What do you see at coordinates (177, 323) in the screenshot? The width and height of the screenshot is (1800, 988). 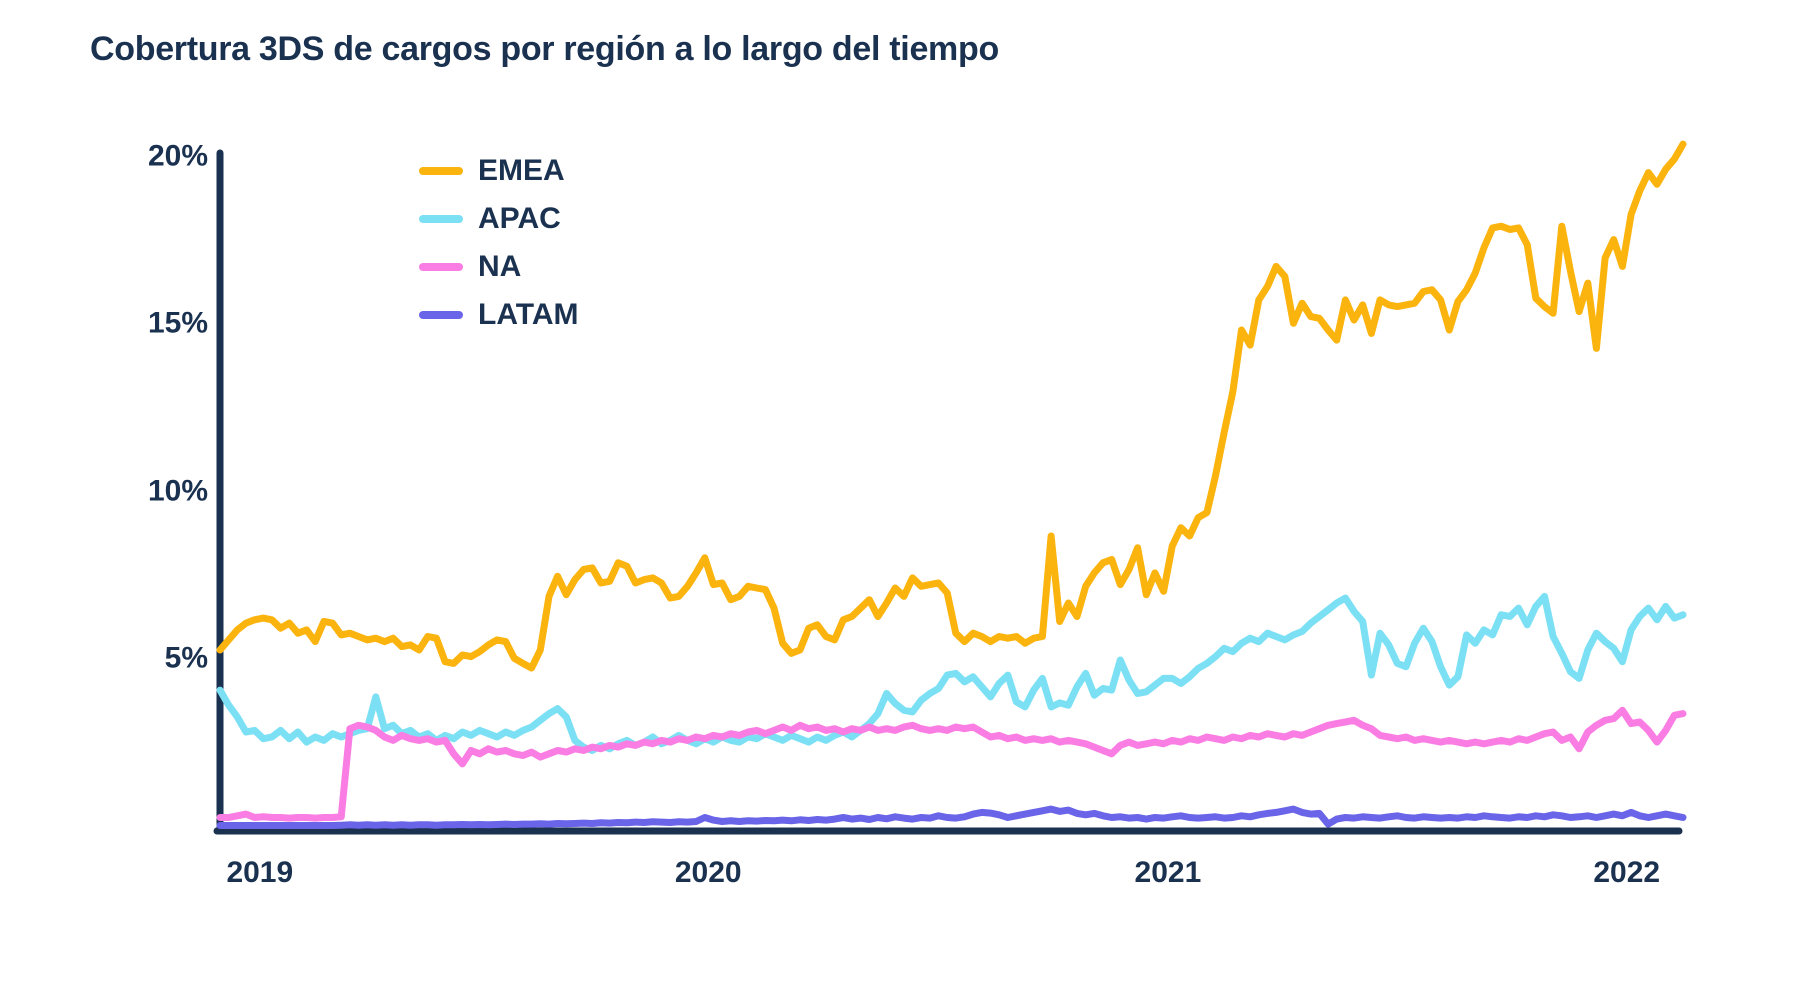 I see `y-axis-label-15: 15%` at bounding box center [177, 323].